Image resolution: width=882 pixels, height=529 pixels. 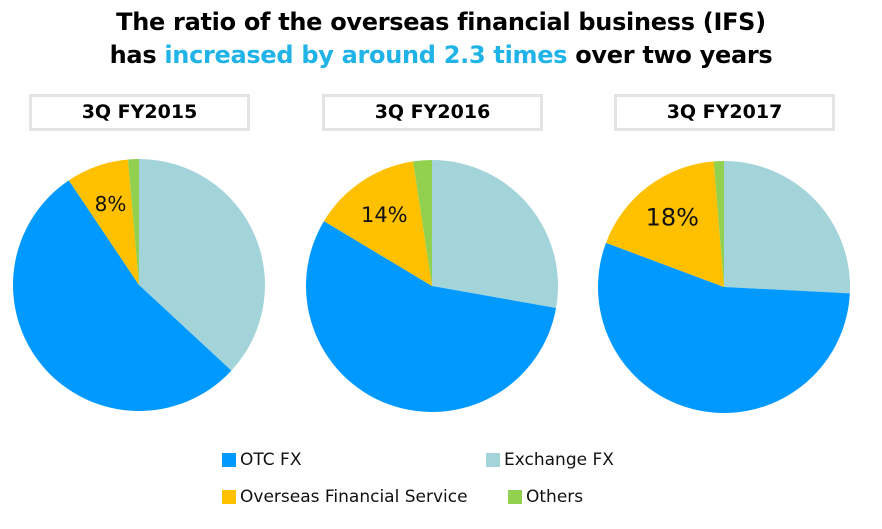 I want to click on legend-swatch-overseas-financial-service, so click(x=229, y=497).